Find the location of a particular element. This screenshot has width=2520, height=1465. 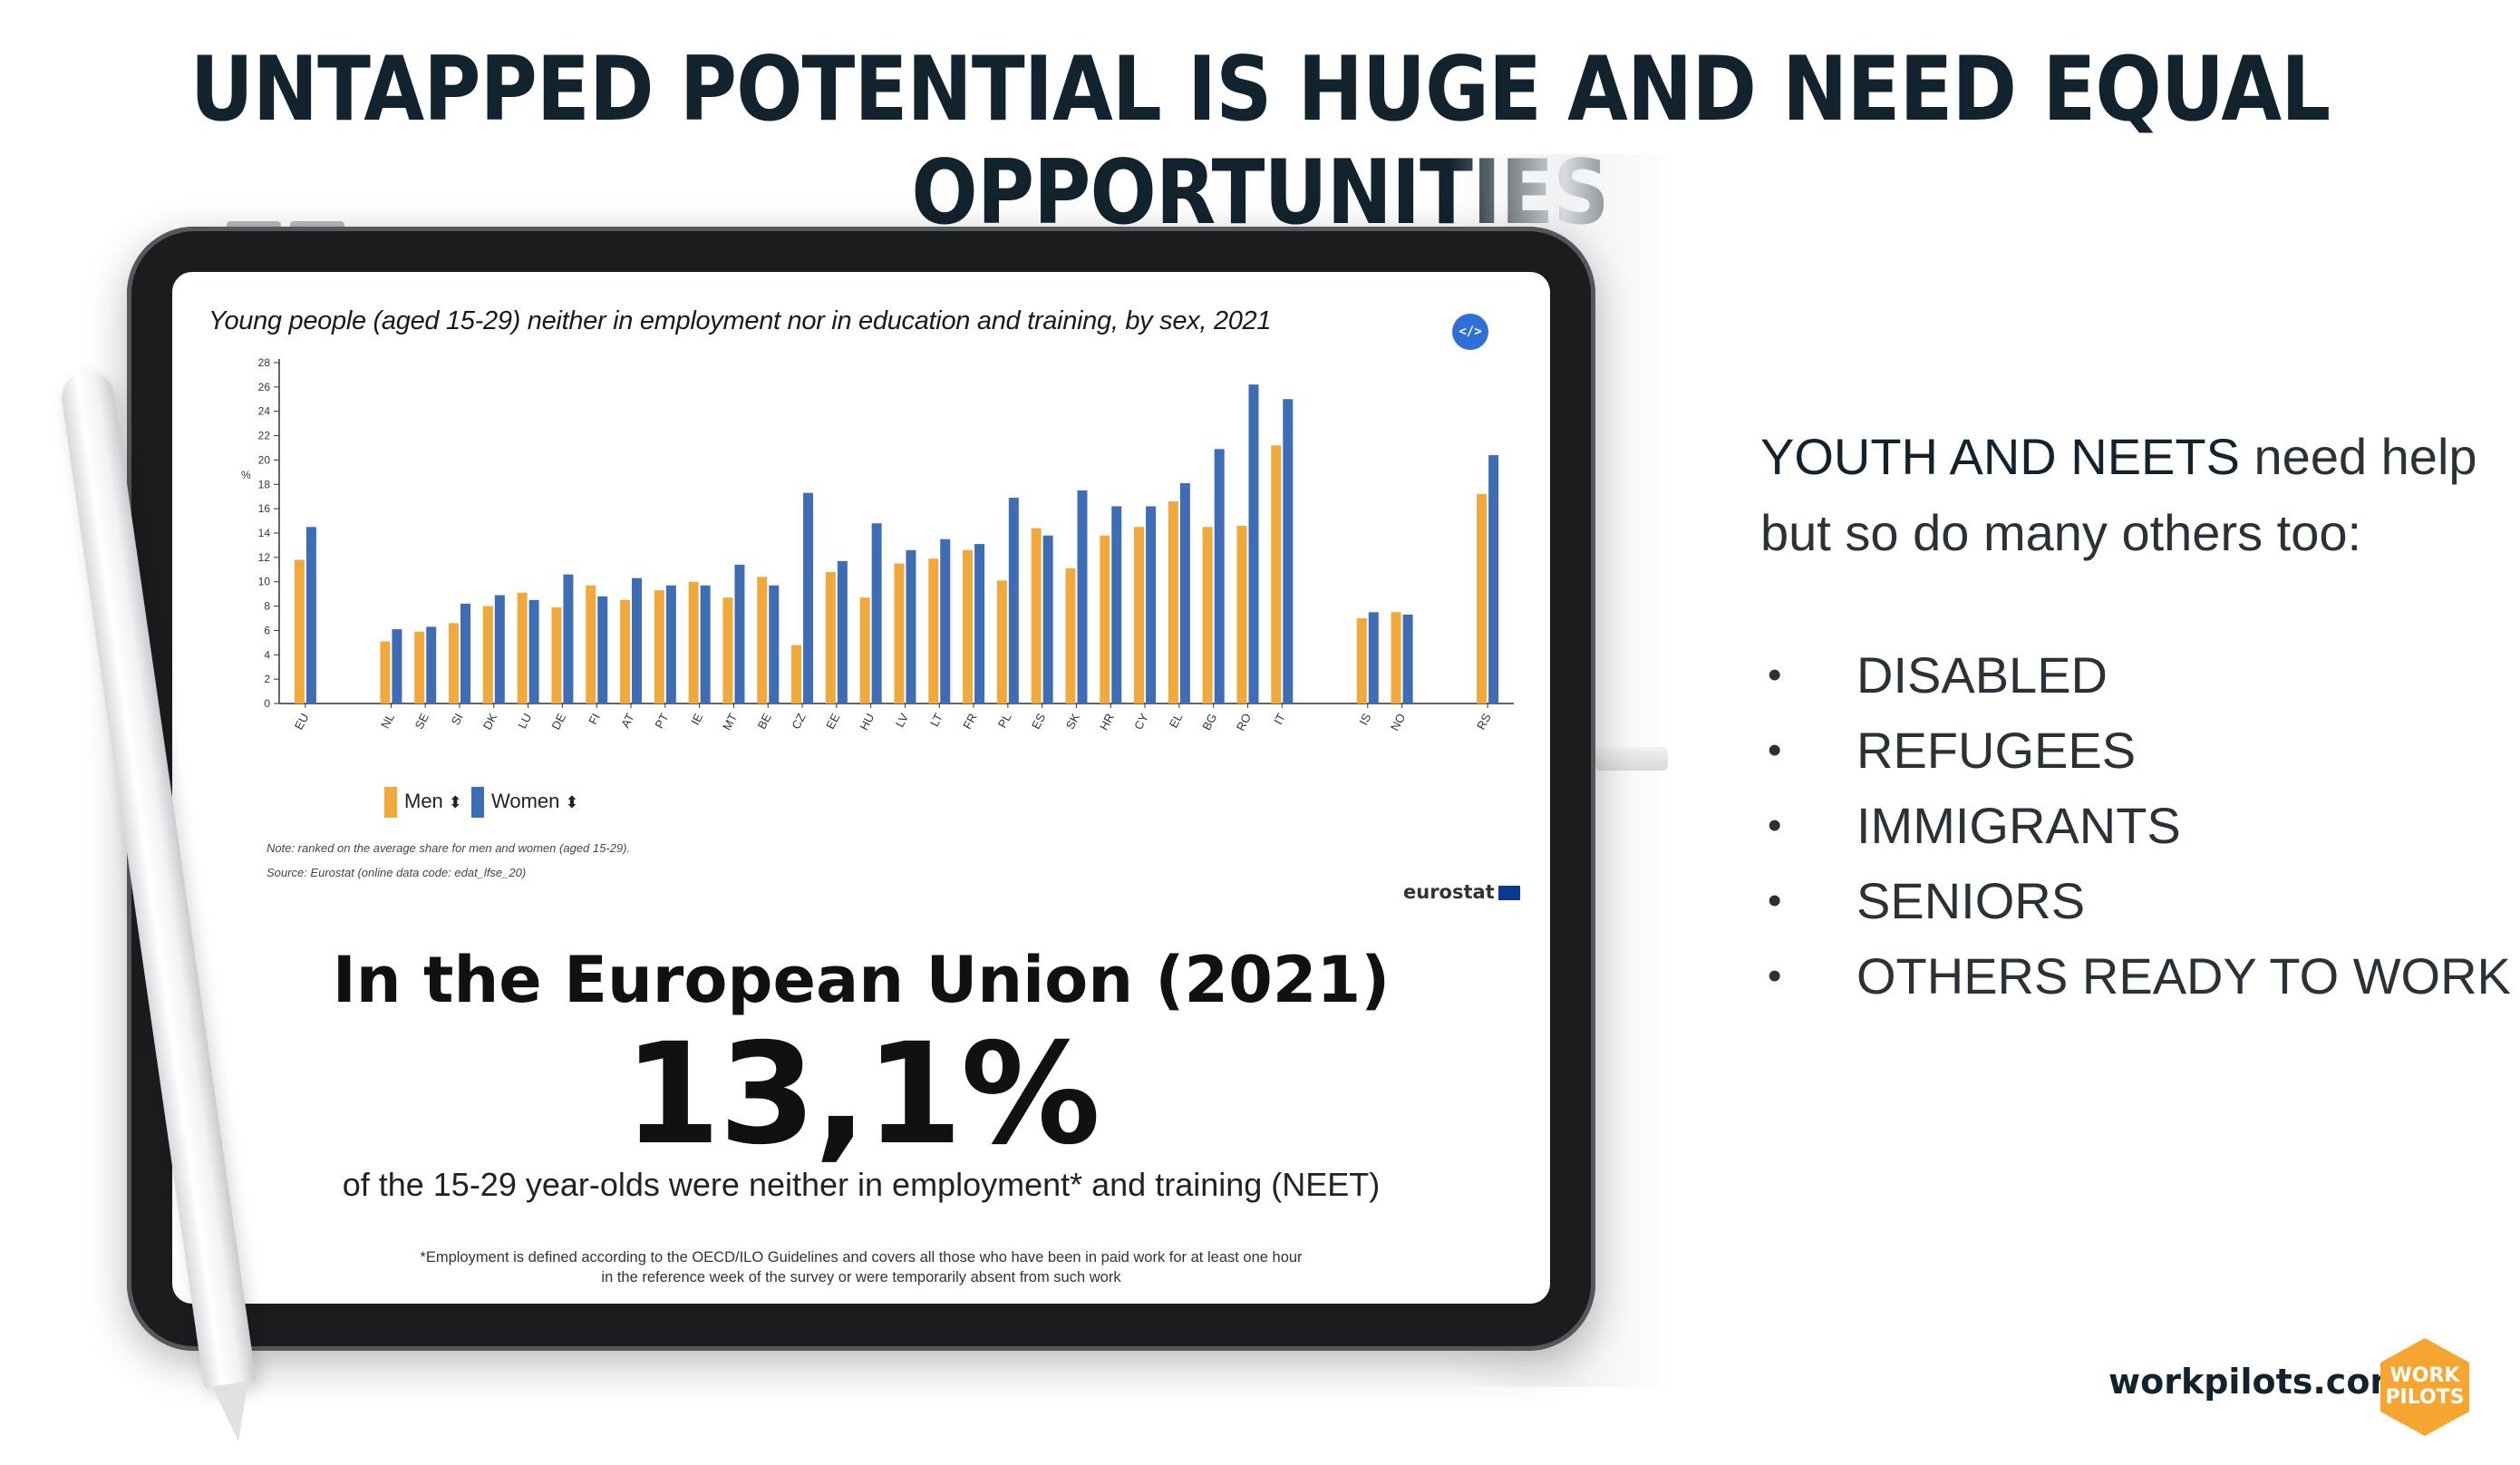

side-heading-line: but so do many others too: is located at coordinates (2061, 532).